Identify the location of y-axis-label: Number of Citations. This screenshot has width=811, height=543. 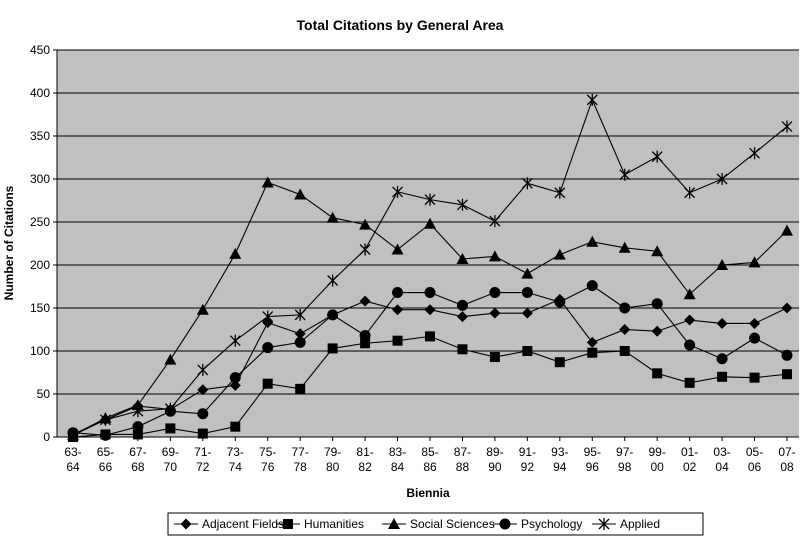
(9, 242).